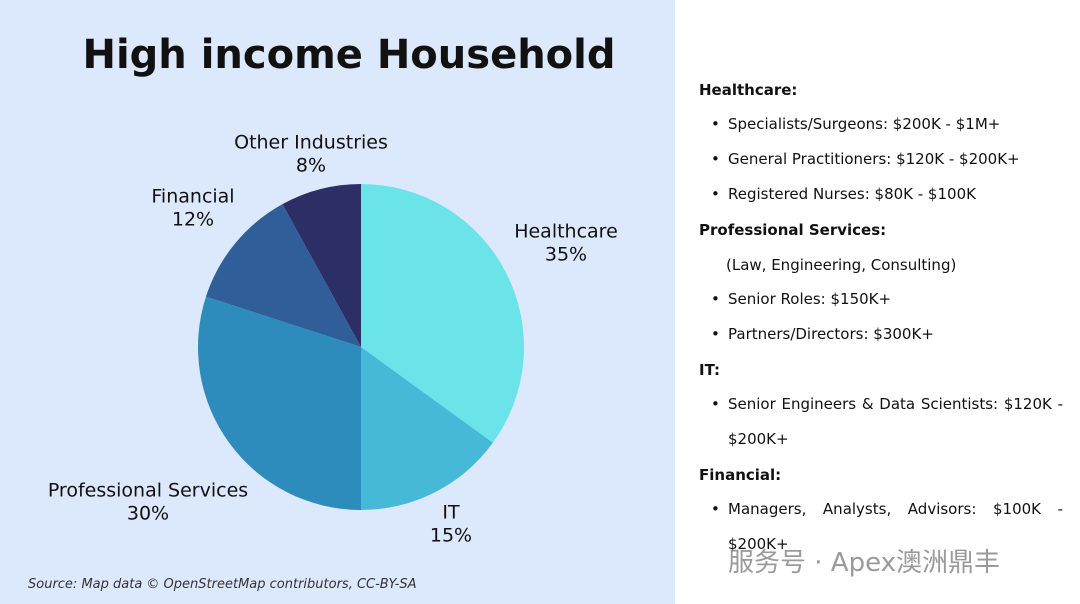 The image size is (1080, 604). Describe the element at coordinates (709, 370) in the screenshot. I see `section-heading: IT:` at that location.